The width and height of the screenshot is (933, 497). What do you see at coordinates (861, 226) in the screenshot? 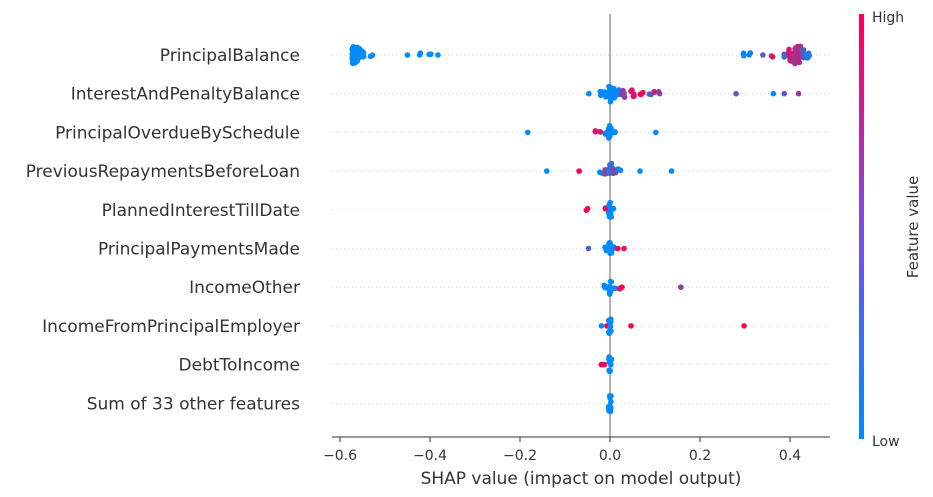
I see `colorbar` at bounding box center [861, 226].